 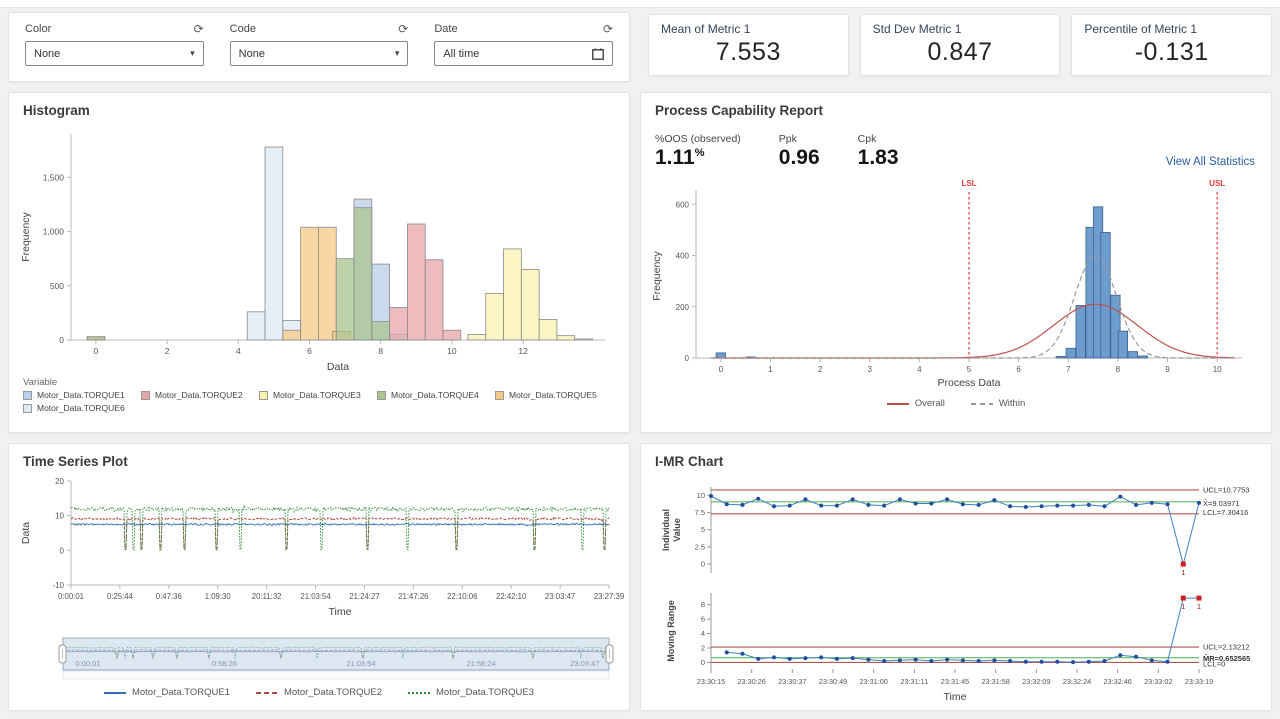 I want to click on legend-label: Motor_Data.TORQUE1, so click(x=81, y=395).